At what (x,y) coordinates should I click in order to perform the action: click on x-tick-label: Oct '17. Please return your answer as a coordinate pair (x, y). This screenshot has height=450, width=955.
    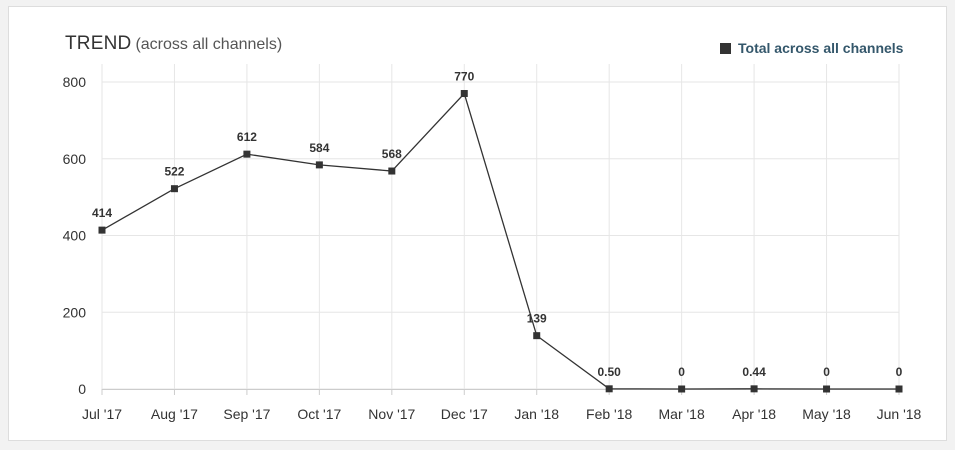
    Looking at the image, I should click on (319, 414).